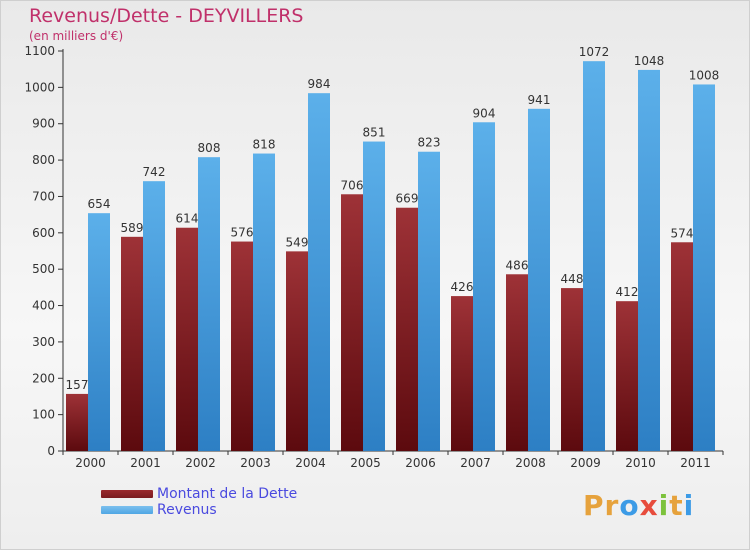 This screenshot has width=750, height=550. What do you see at coordinates (704, 75) in the screenshot?
I see `data-label-revenus-2011: 1008` at bounding box center [704, 75].